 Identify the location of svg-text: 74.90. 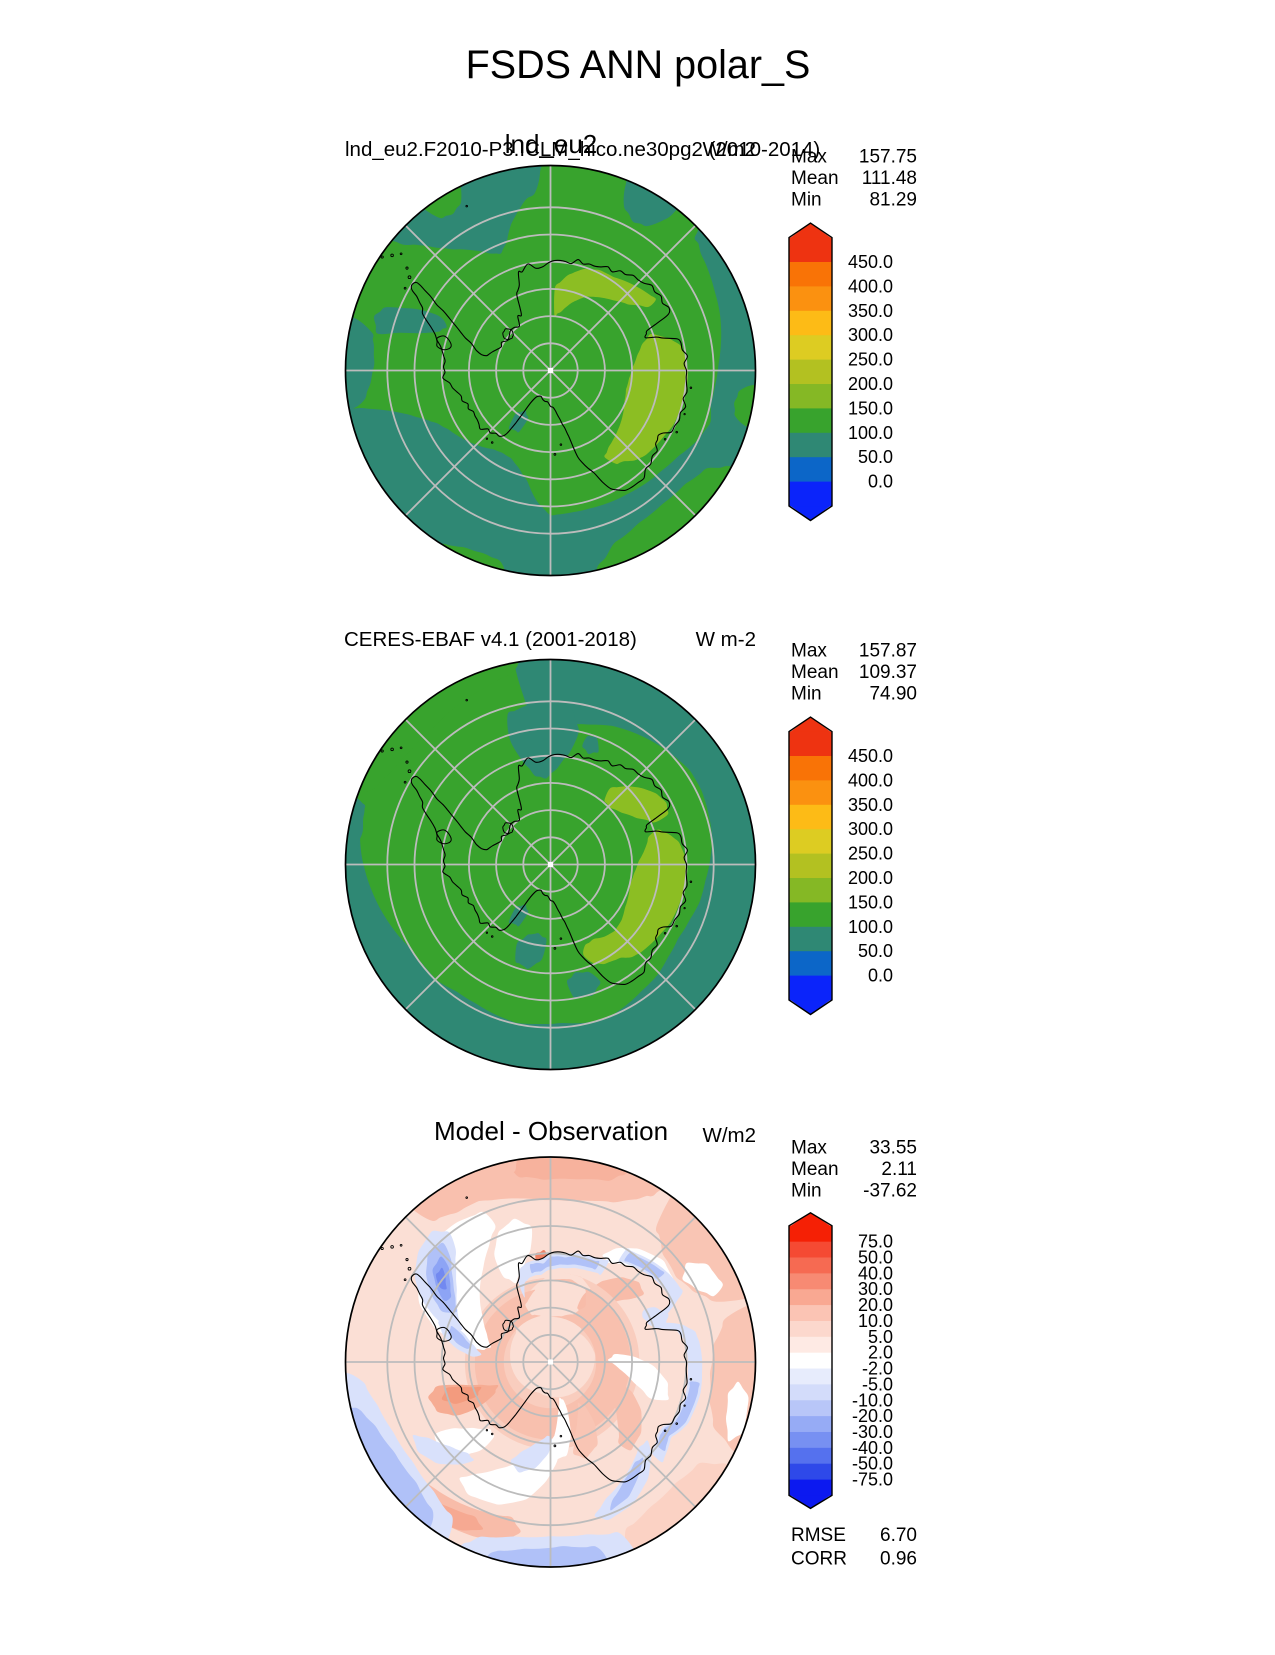
(893, 694).